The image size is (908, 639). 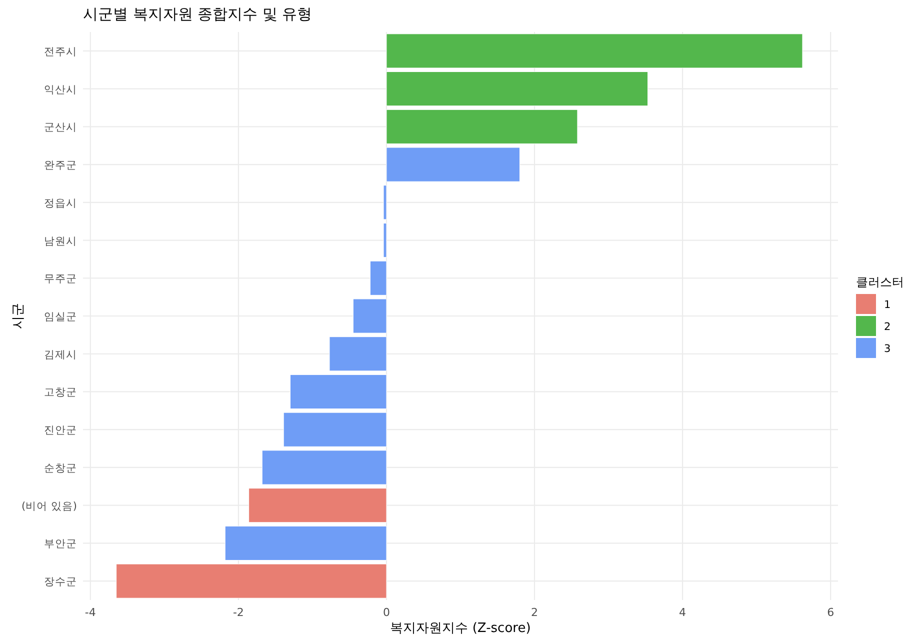 What do you see at coordinates (887, 327) in the screenshot?
I see `legend-label: 2` at bounding box center [887, 327].